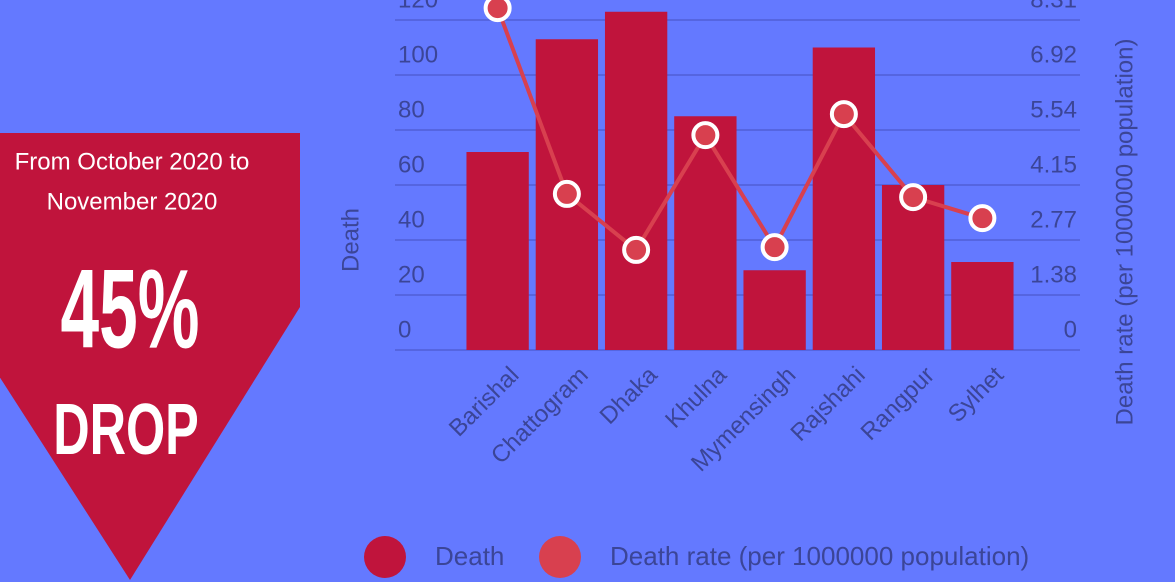  What do you see at coordinates (418, 54) in the screenshot?
I see `y-tick-label: 100` at bounding box center [418, 54].